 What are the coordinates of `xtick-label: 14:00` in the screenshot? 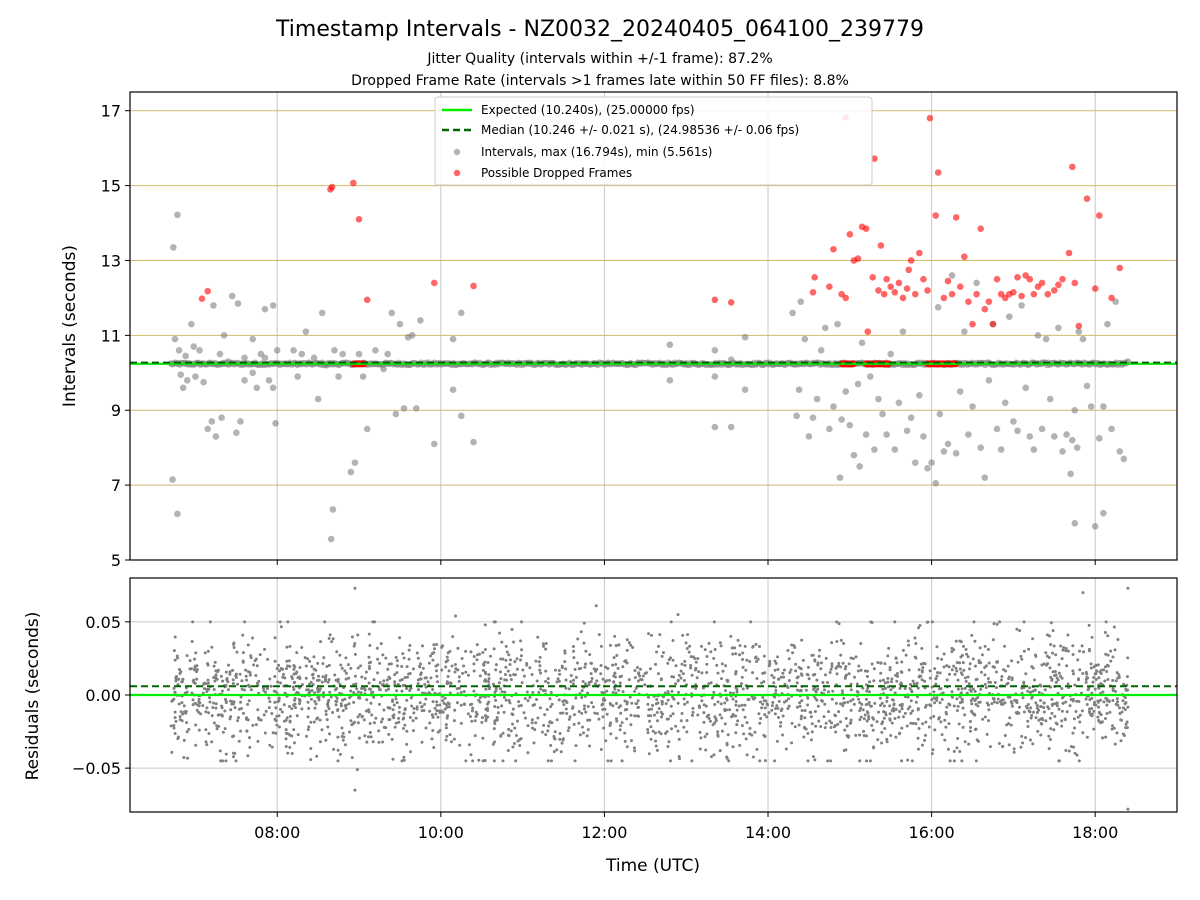 It's located at (768, 832).